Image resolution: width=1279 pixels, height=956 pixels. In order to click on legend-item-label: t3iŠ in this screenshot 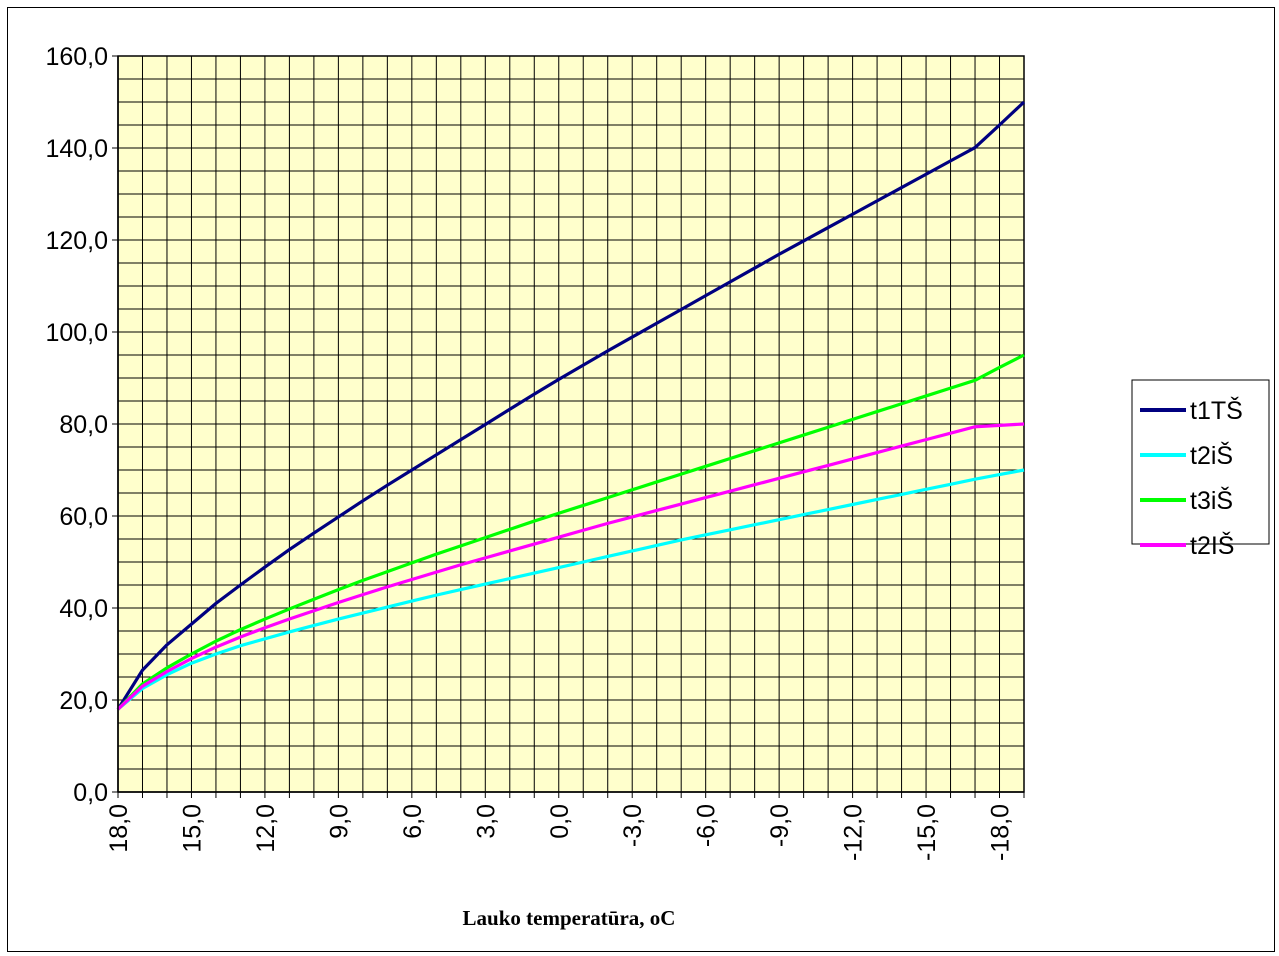, I will do `click(1211, 500)`.